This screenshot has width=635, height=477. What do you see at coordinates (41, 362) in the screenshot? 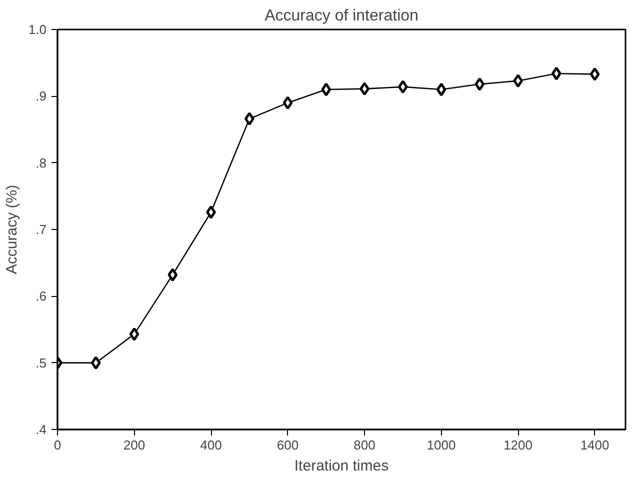
I see `y-tick-label: .5` at bounding box center [41, 362].